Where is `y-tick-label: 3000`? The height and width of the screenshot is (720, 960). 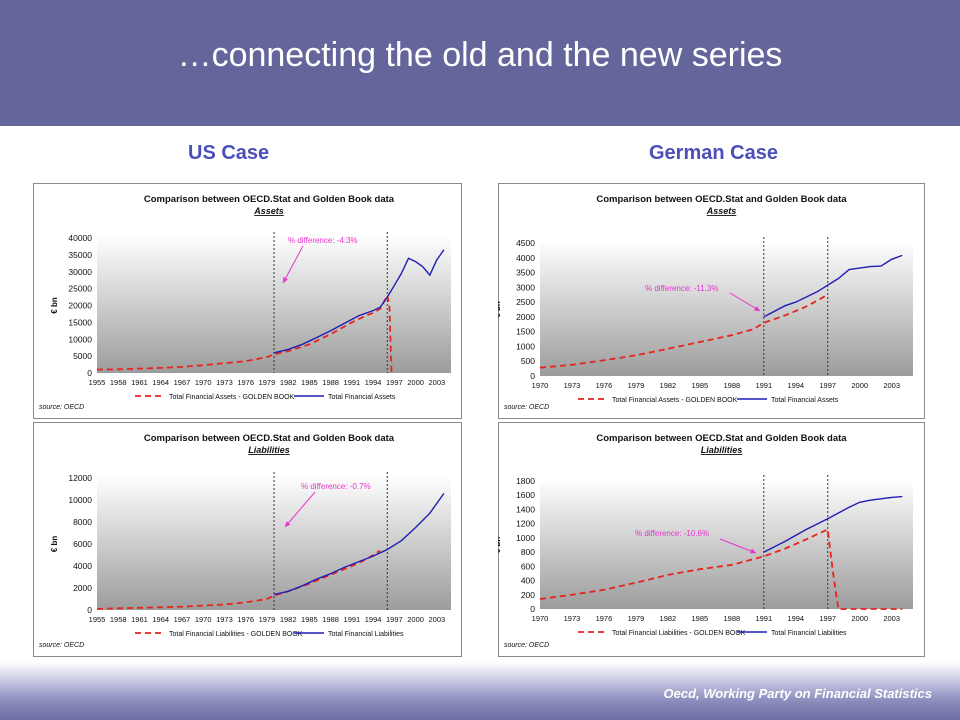
y-tick-label: 3000 is located at coordinates (525, 287).